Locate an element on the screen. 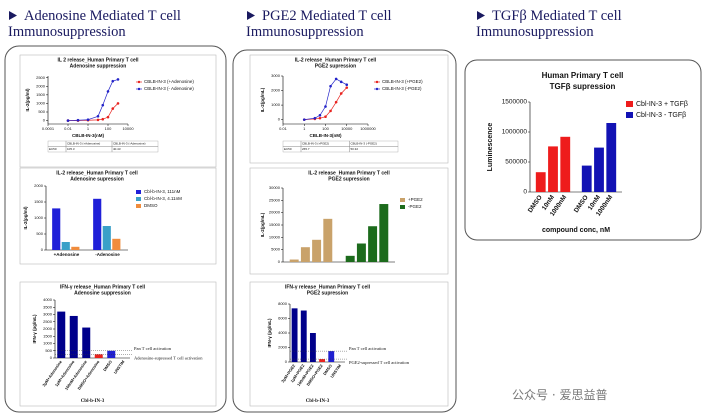 The image size is (709, 418). bullet is located at coordinates (251, 15).